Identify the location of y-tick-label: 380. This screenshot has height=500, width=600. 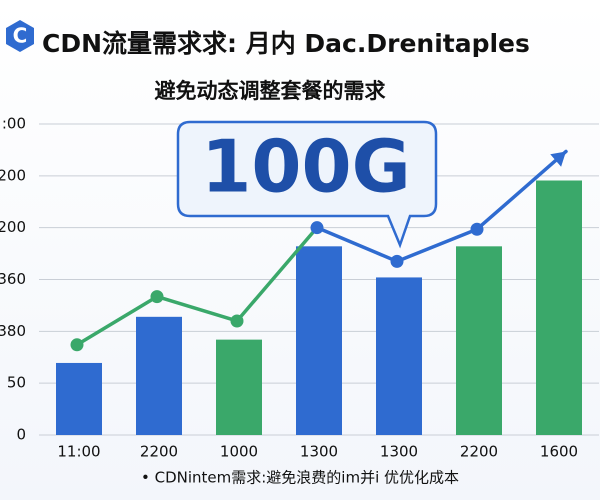
(13, 331).